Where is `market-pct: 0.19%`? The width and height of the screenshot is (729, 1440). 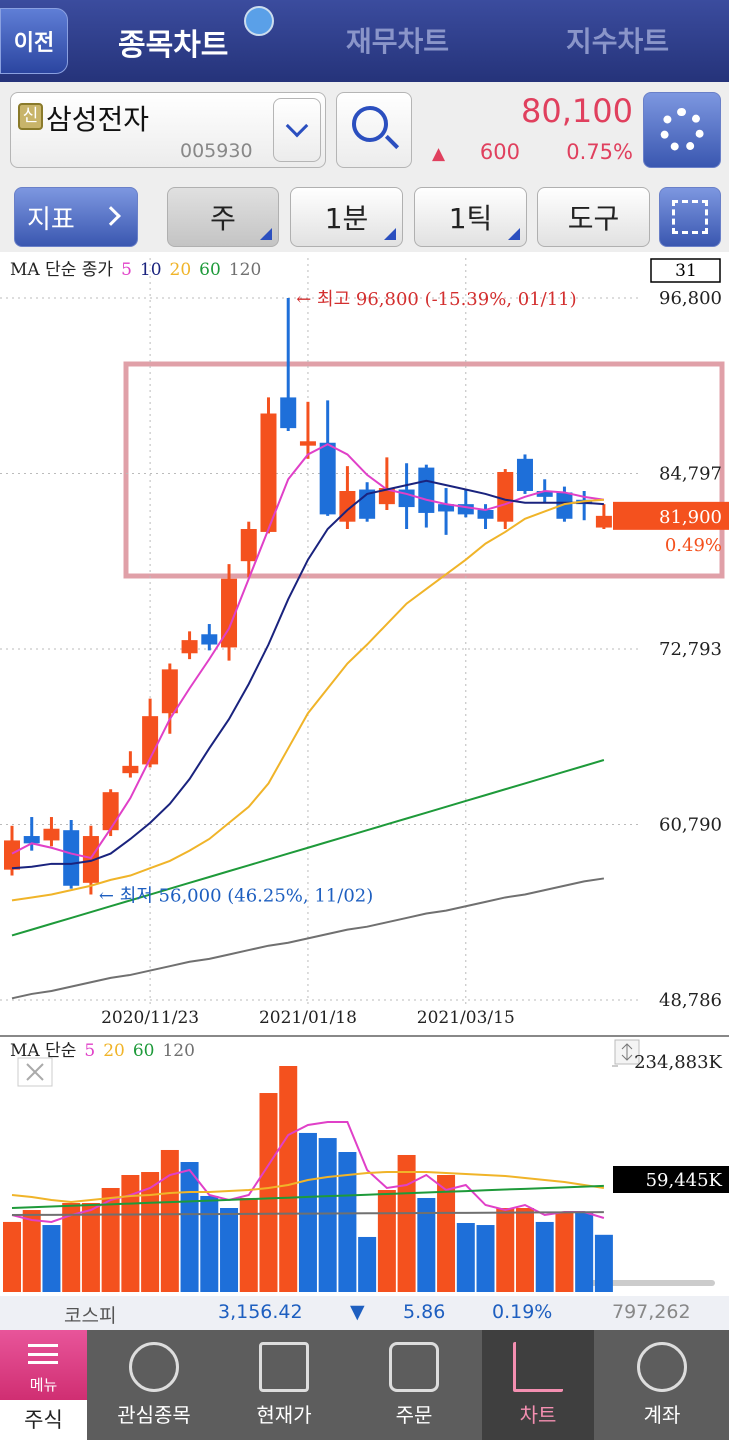 market-pct: 0.19% is located at coordinates (522, 1312).